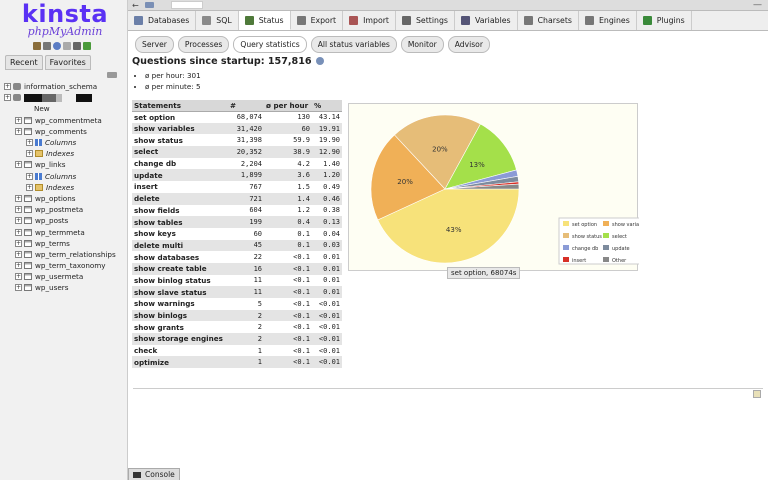 This screenshot has height=480, width=768. What do you see at coordinates (264, 20) in the screenshot?
I see `tab-status: Status` at bounding box center [264, 20].